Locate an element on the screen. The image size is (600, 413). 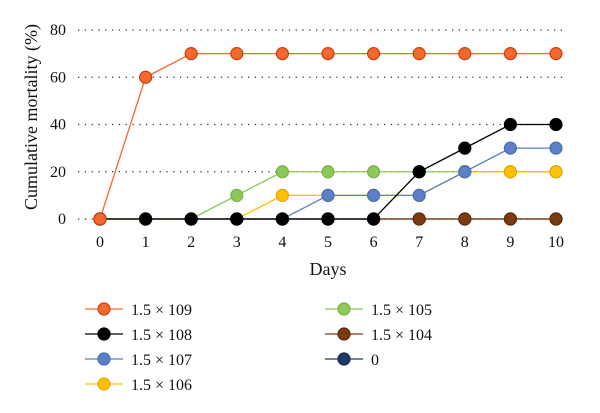
y-tick-label: 80 is located at coordinates (58, 30).